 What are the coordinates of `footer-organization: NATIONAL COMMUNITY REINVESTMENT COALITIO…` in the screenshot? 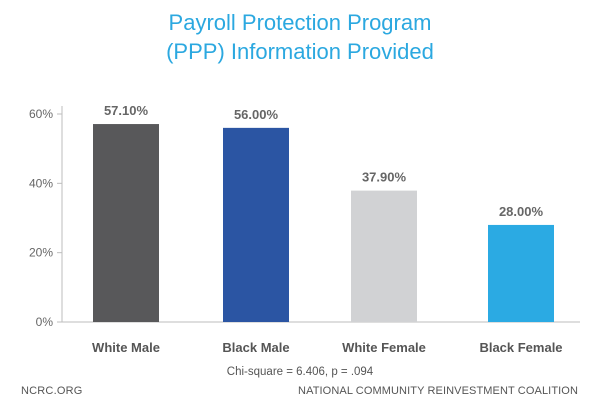 It's located at (438, 391).